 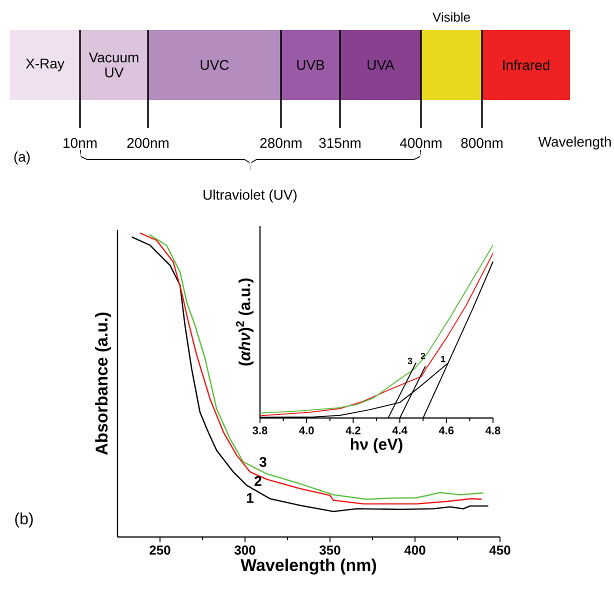 What do you see at coordinates (499, 550) in the screenshot?
I see `x-tick-label: 450` at bounding box center [499, 550].